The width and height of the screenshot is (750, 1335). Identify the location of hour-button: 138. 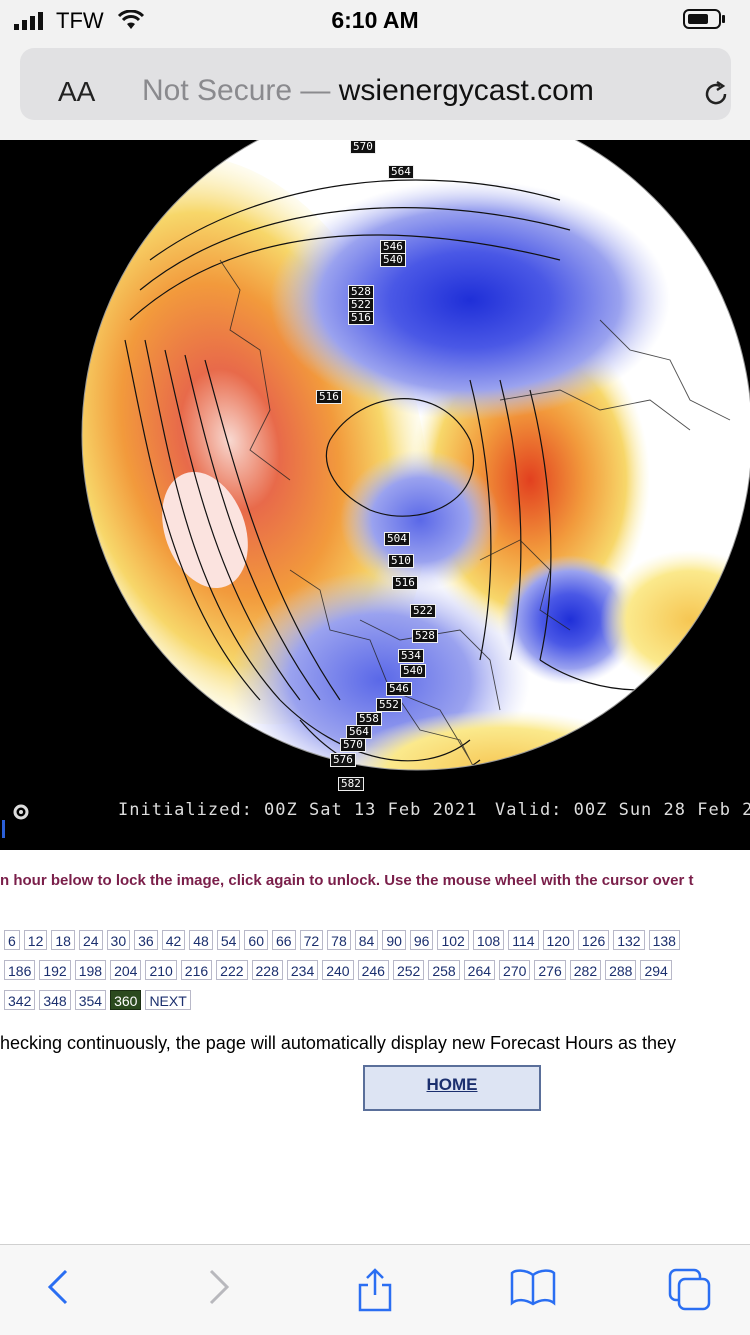
(664, 940).